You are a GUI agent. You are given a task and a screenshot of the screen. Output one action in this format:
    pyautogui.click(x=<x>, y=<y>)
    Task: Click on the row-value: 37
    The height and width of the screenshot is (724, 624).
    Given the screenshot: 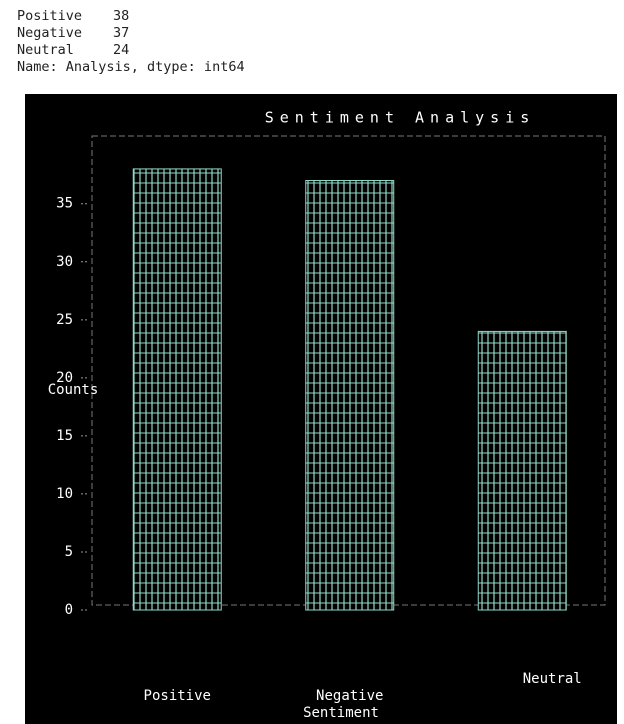 What is the action you would take?
    pyautogui.click(x=121, y=33)
    